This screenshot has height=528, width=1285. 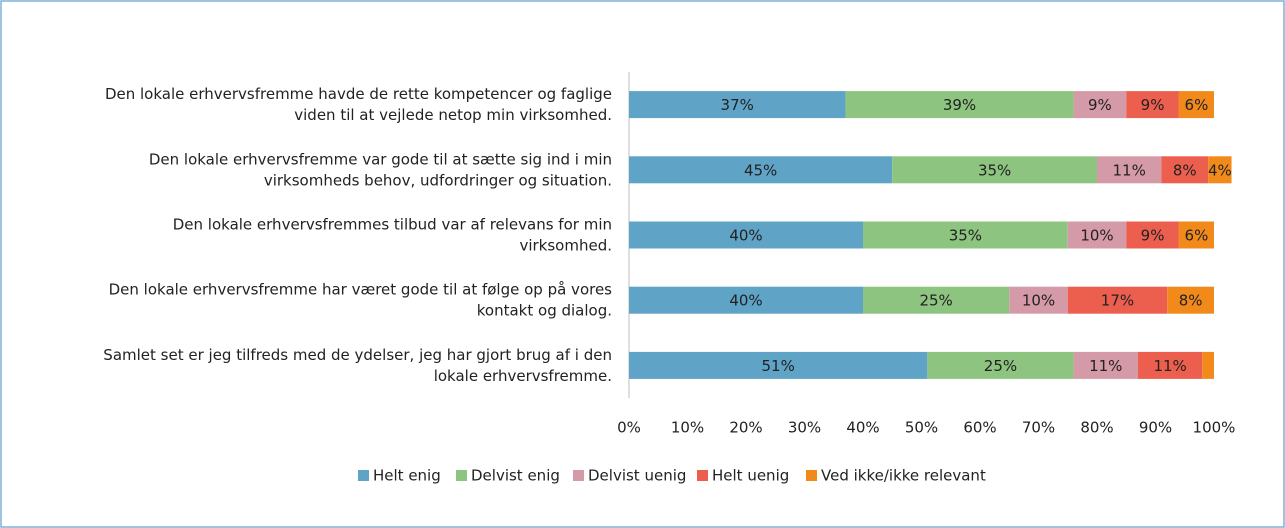 I want to click on x-tick-label: 70%, so click(x=1038, y=428).